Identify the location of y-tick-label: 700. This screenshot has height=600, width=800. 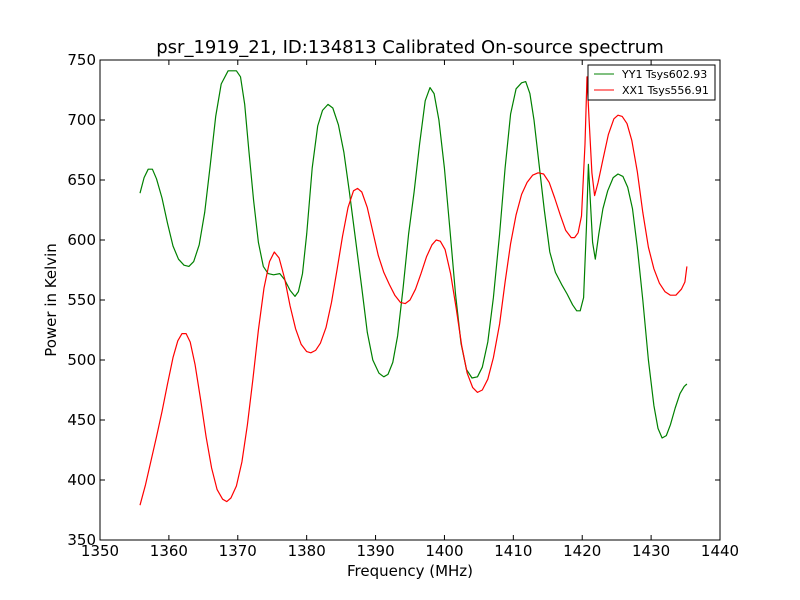
(81, 120).